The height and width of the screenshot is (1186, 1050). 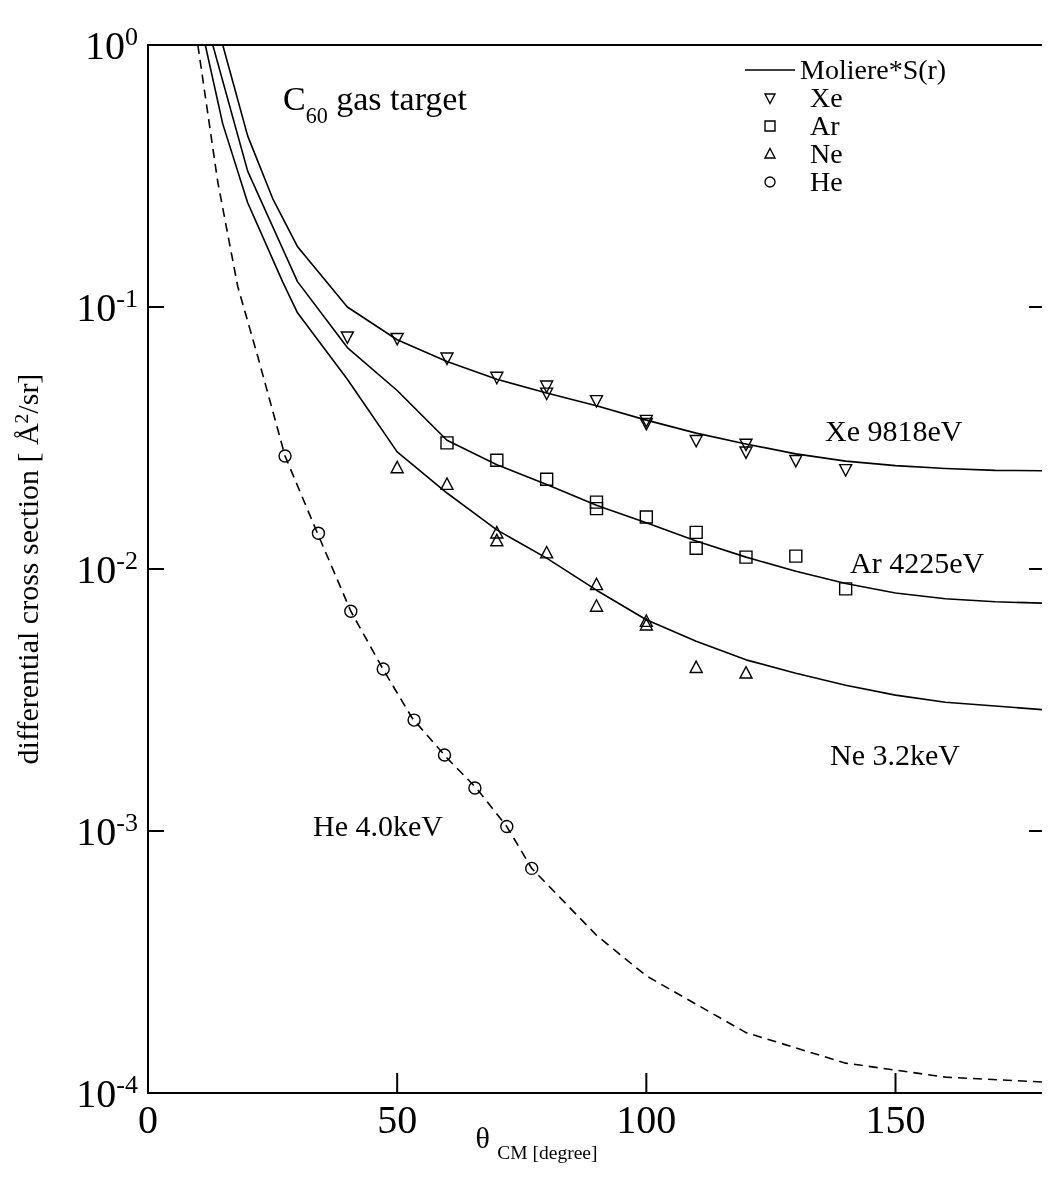 I want to click on text: C$_{60}$ gas target, so click(x=375, y=104).